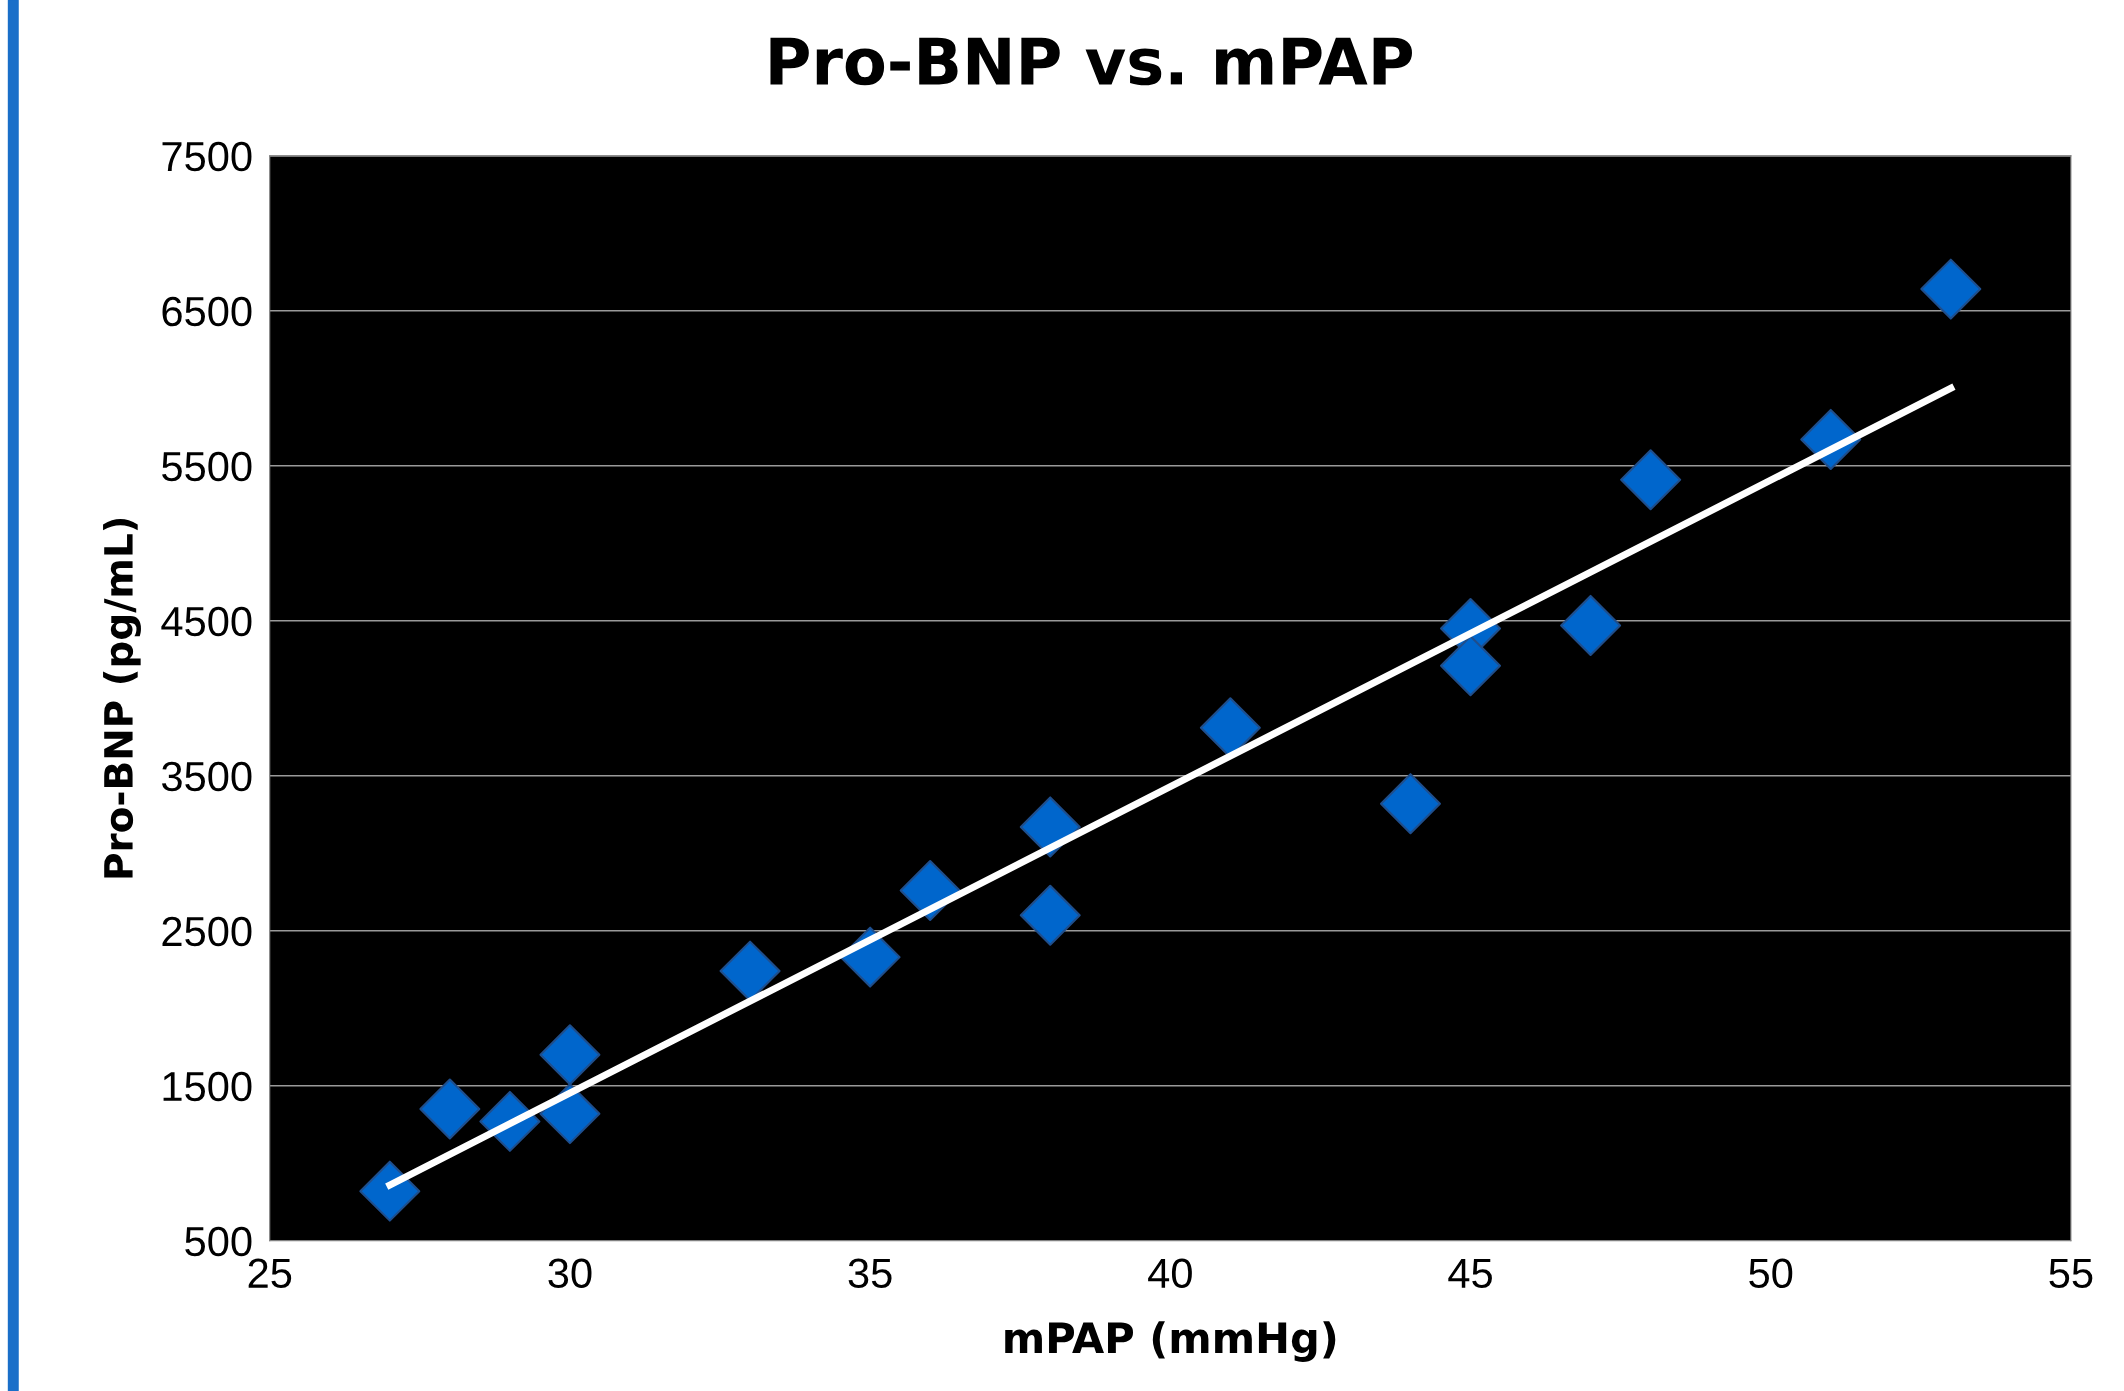  What do you see at coordinates (870, 1273) in the screenshot?
I see `x-tick-label: 35` at bounding box center [870, 1273].